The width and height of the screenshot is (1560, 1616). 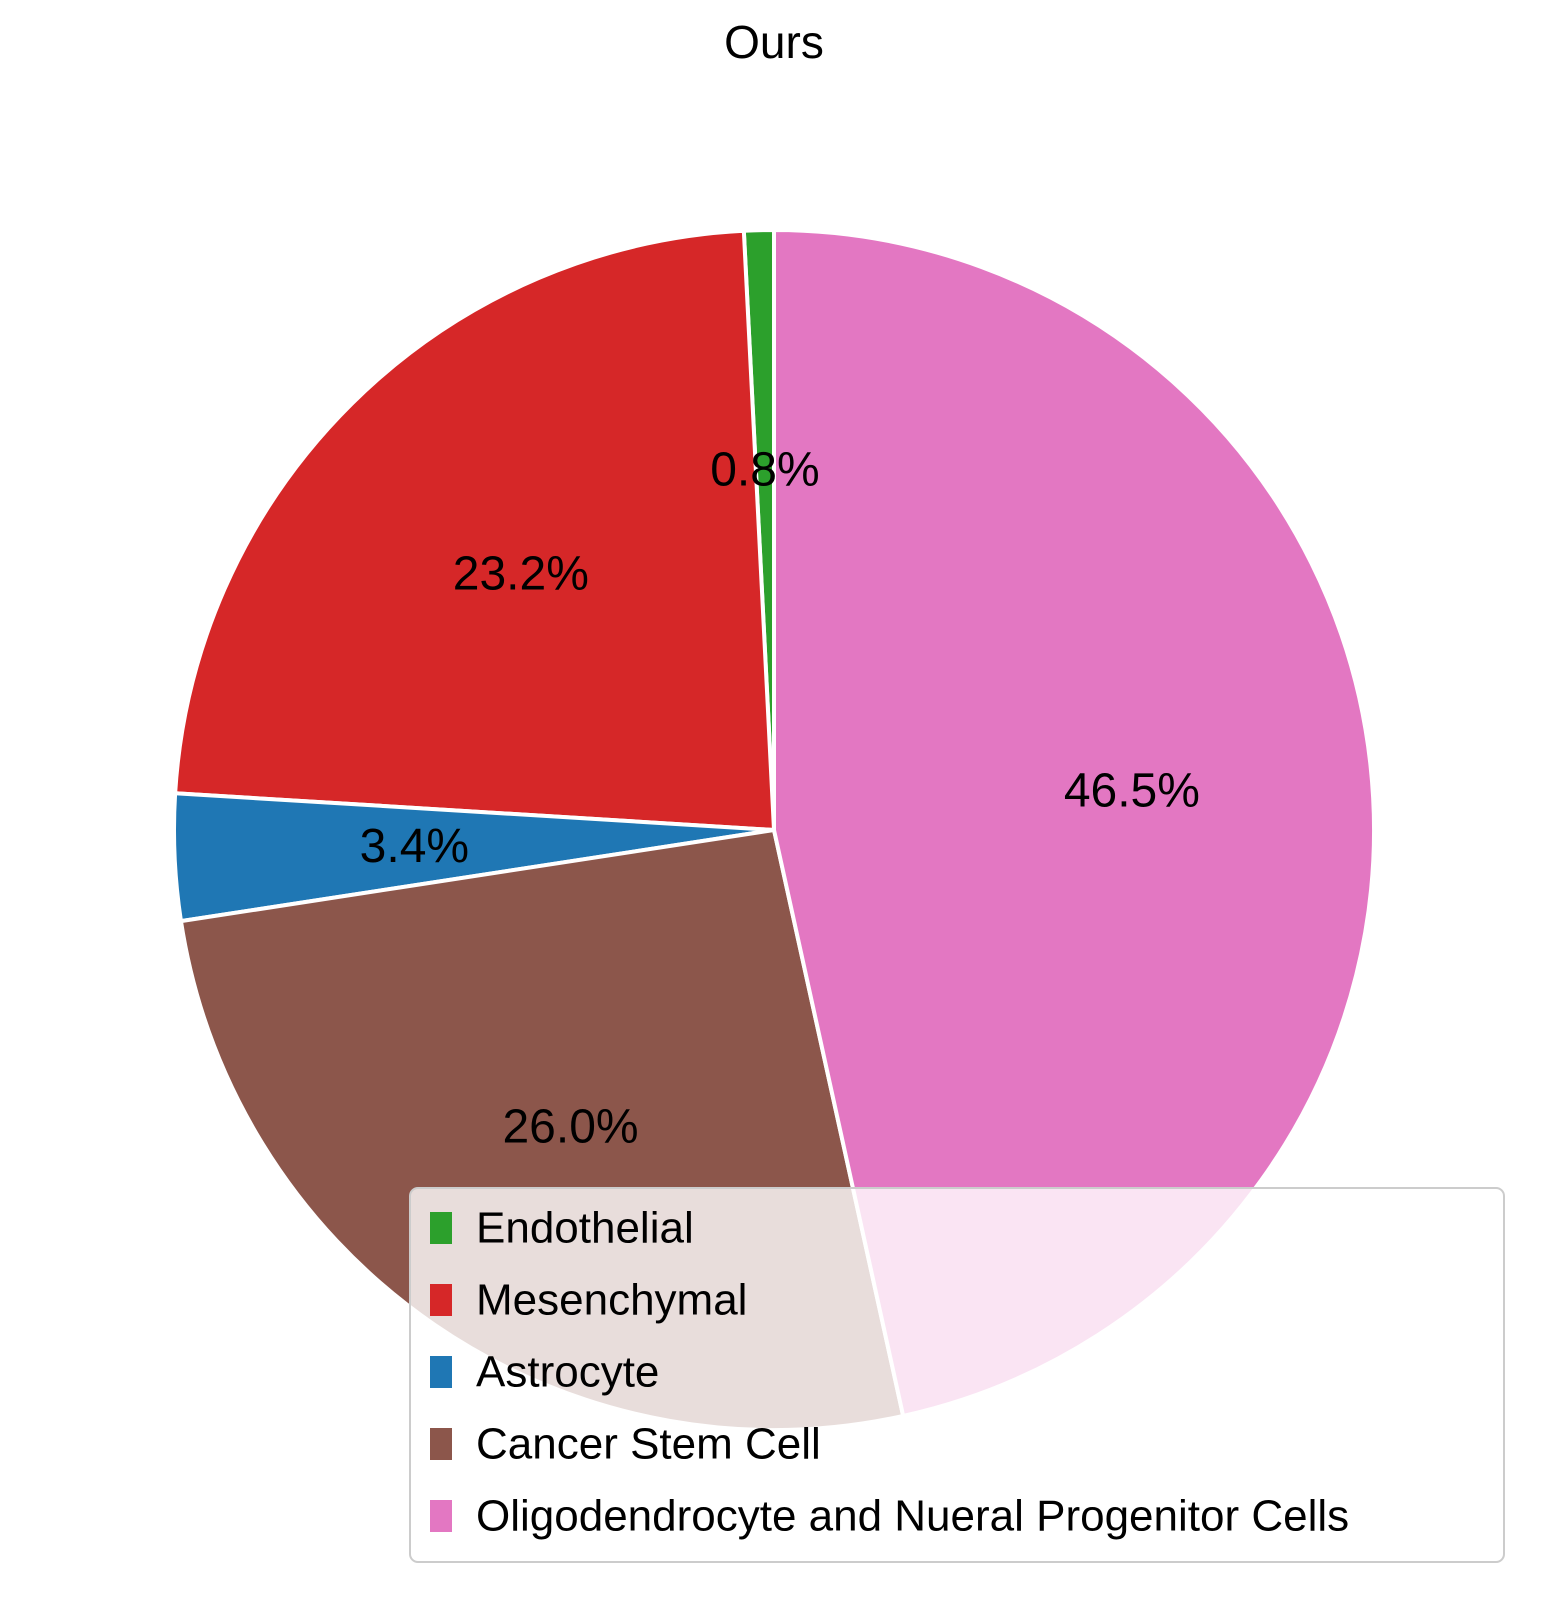 I want to click on pie-pct-label-cancer-stem-cell: 26.0%, so click(x=570, y=1126).